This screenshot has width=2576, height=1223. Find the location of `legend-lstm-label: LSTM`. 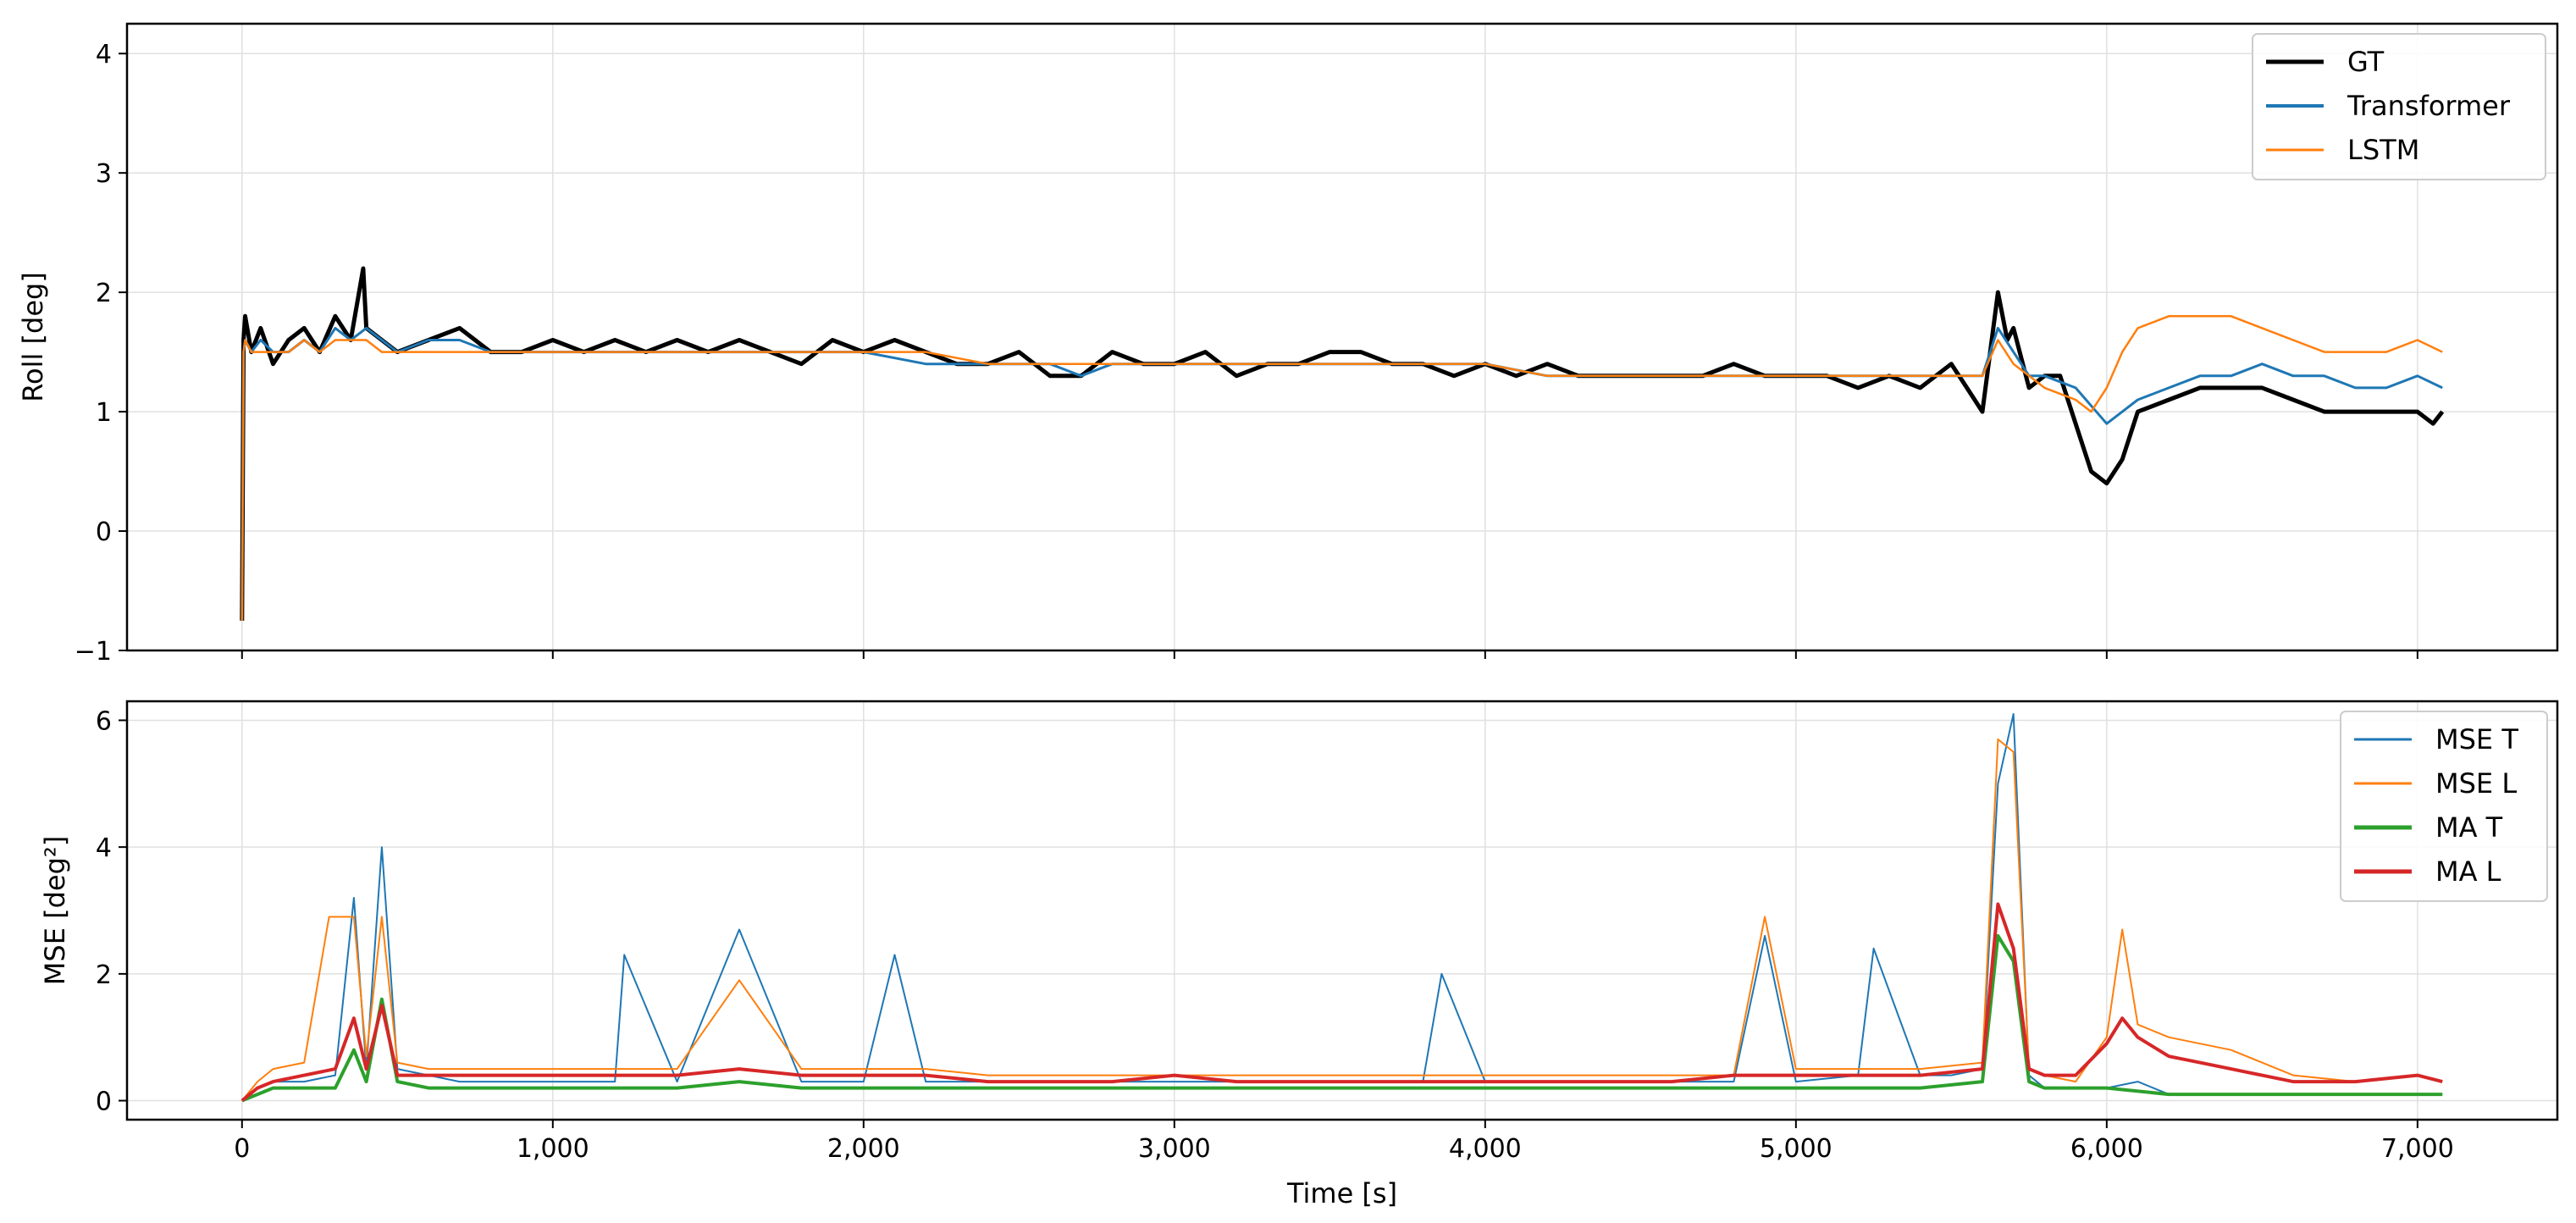

legend-lstm-label: LSTM is located at coordinates (2383, 150).